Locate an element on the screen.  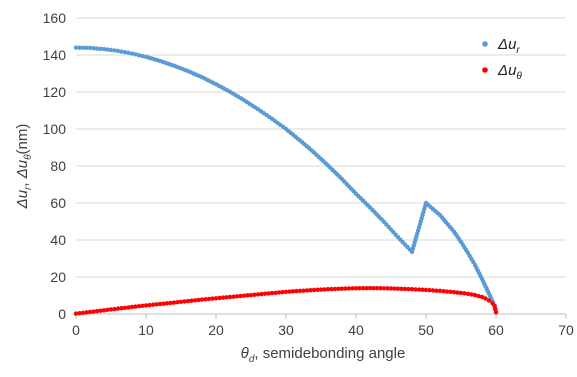
legend-label-series-1-main: Δu is located at coordinates (507, 44).